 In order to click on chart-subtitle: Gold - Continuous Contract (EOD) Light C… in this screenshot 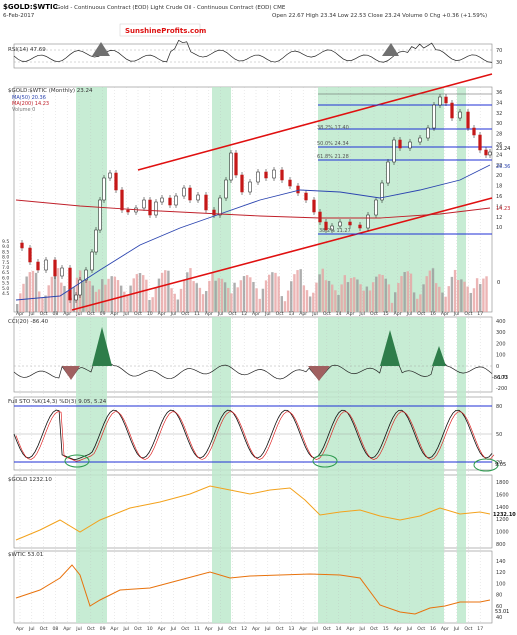, I will do `click(171, 8)`.